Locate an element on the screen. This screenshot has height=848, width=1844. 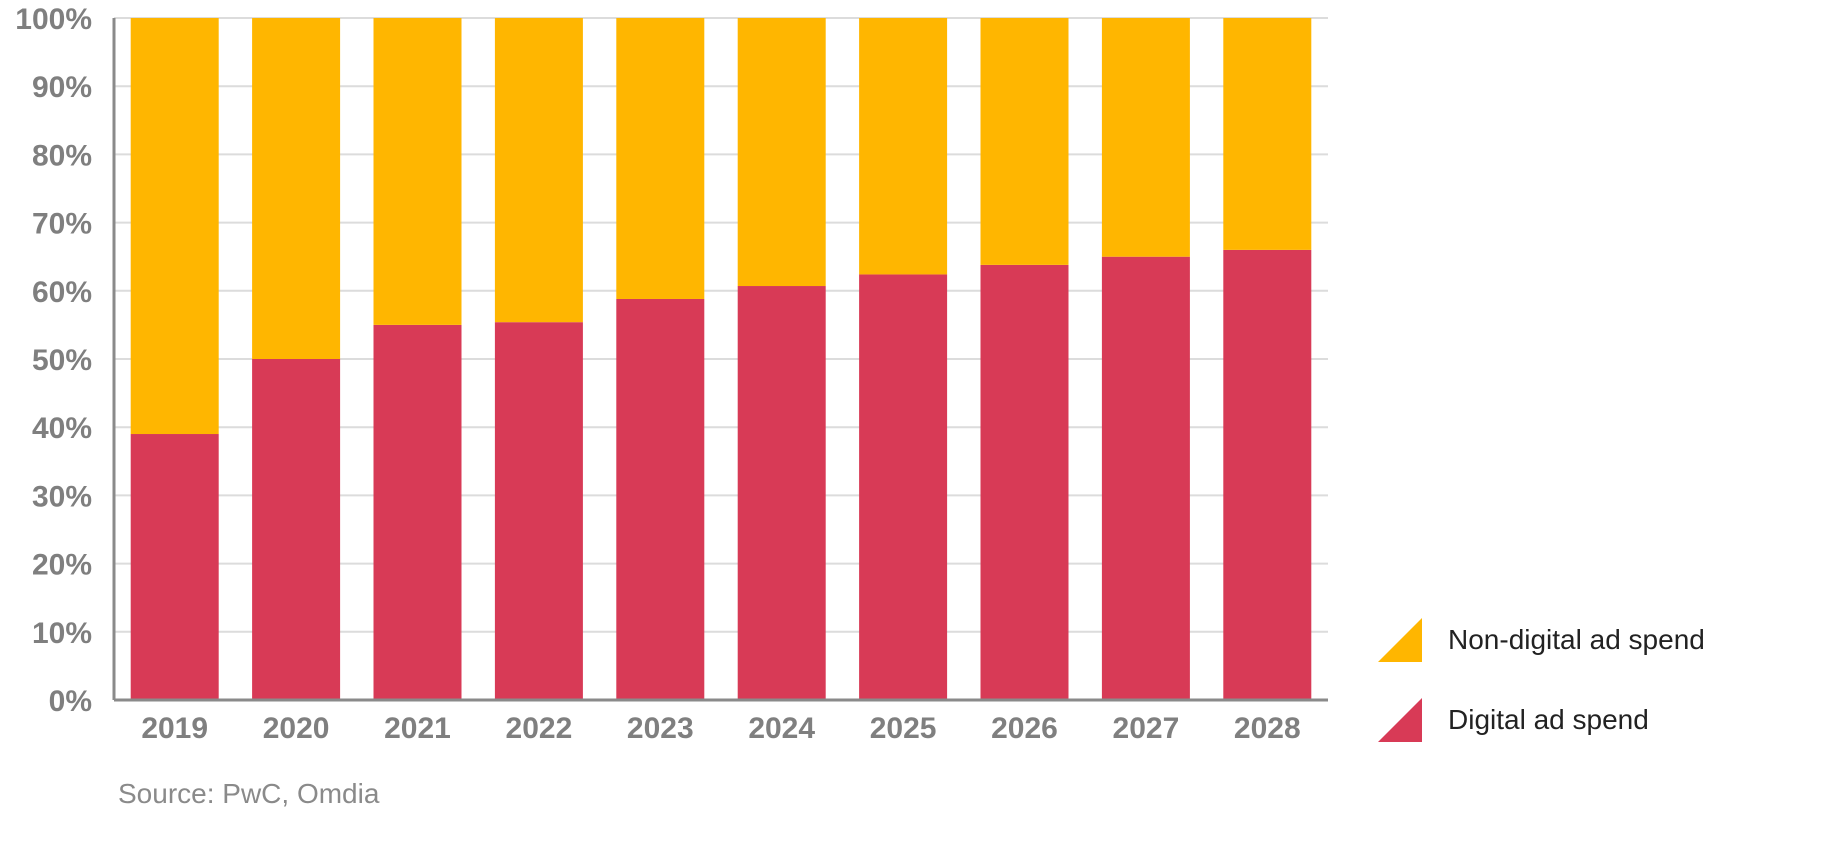
x-tick-label: 2023 is located at coordinates (660, 728).